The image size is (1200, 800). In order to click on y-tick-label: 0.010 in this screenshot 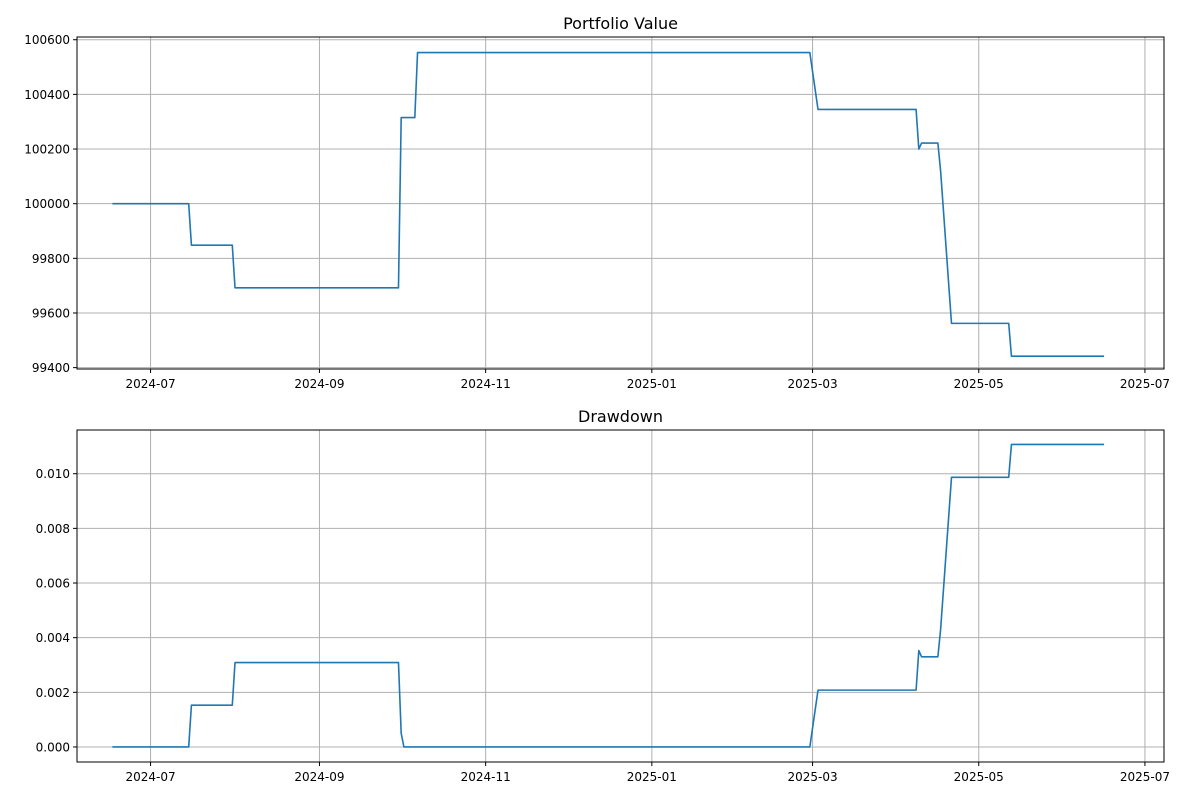, I will do `click(53, 474)`.